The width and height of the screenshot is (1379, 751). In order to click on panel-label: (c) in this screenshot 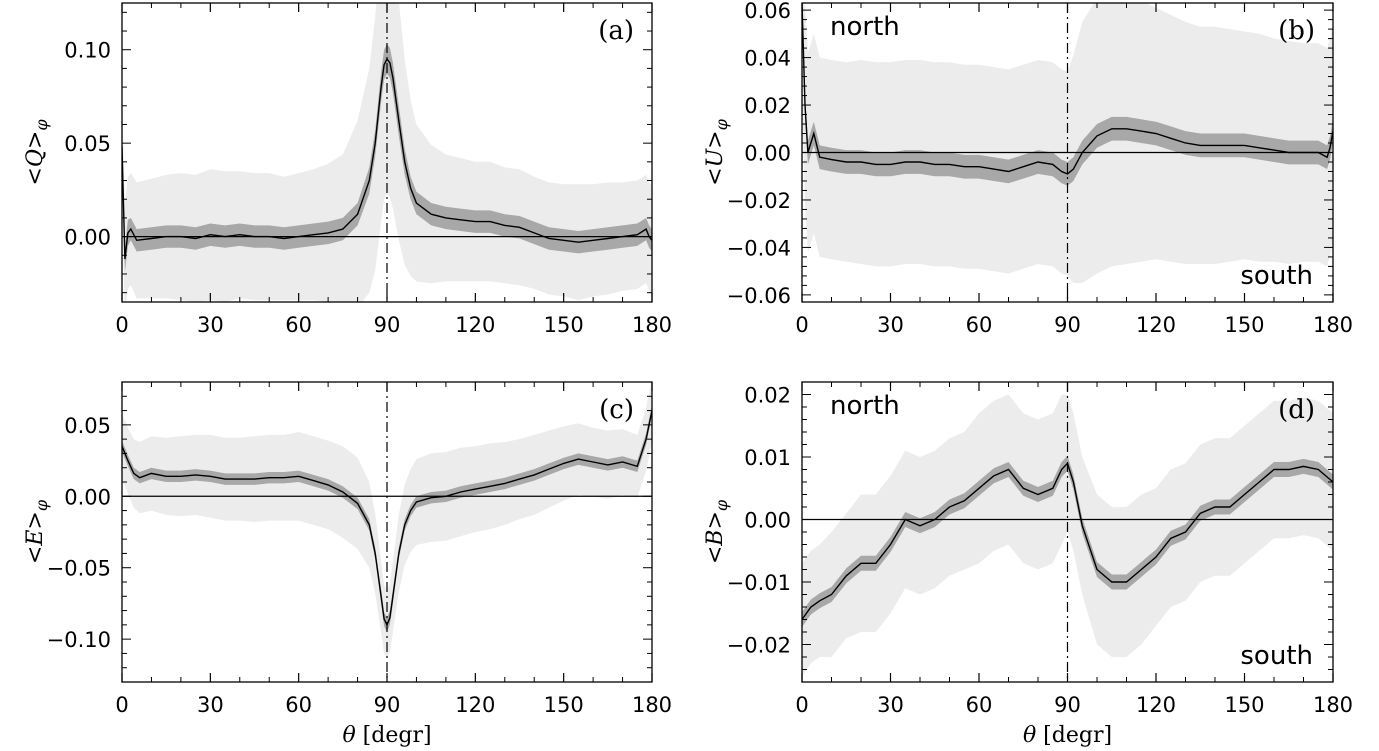, I will do `click(616, 410)`.